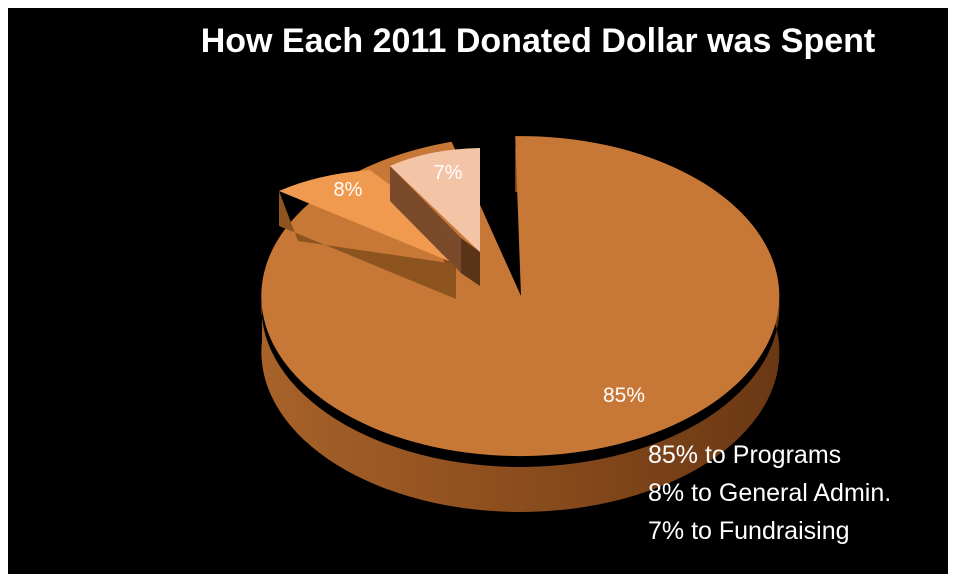 The height and width of the screenshot is (580, 956). Describe the element at coordinates (448, 173) in the screenshot. I see `slice-label-7: 7%` at that location.